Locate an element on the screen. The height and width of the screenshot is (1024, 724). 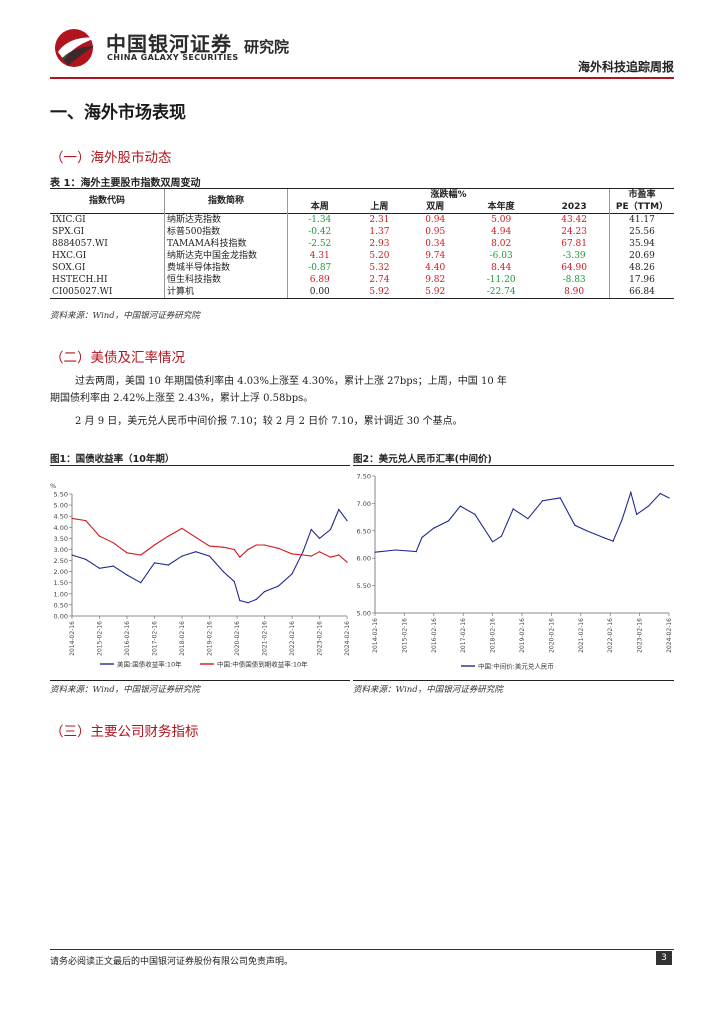
cell-last-week: 2.31 is located at coordinates (379, 219).